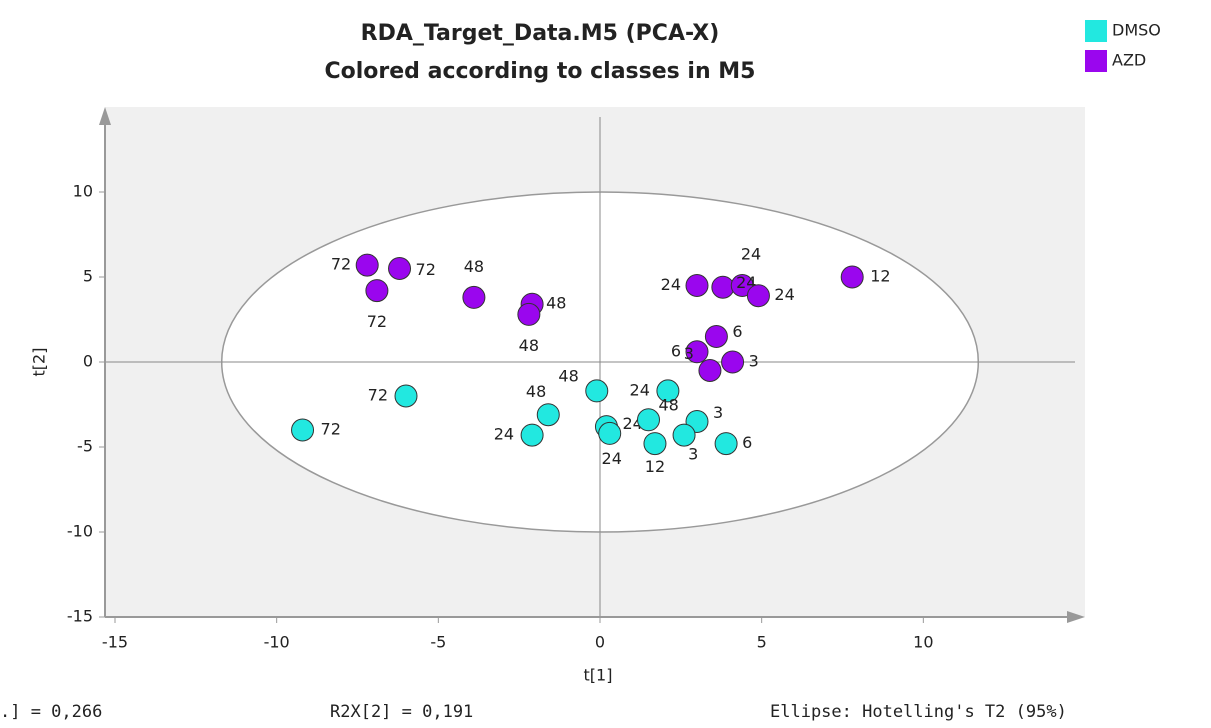  What do you see at coordinates (83, 191) in the screenshot?
I see `y-tick-label: 10` at bounding box center [83, 191].